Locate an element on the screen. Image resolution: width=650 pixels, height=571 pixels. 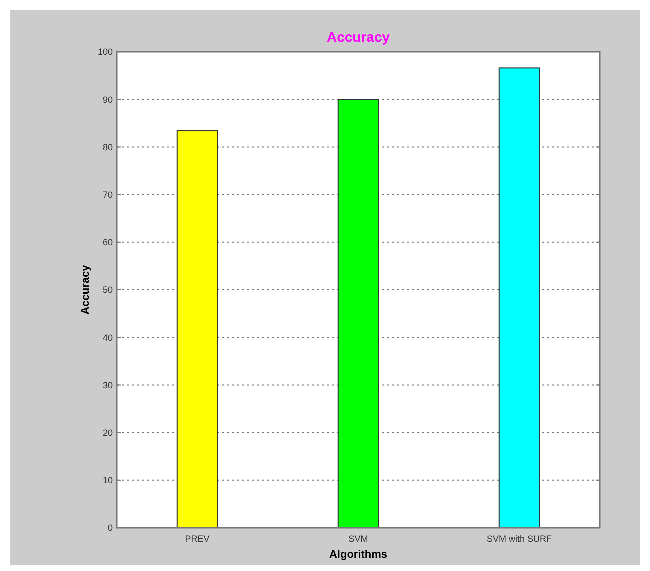
y-tick-label: 70 is located at coordinates (107, 195).